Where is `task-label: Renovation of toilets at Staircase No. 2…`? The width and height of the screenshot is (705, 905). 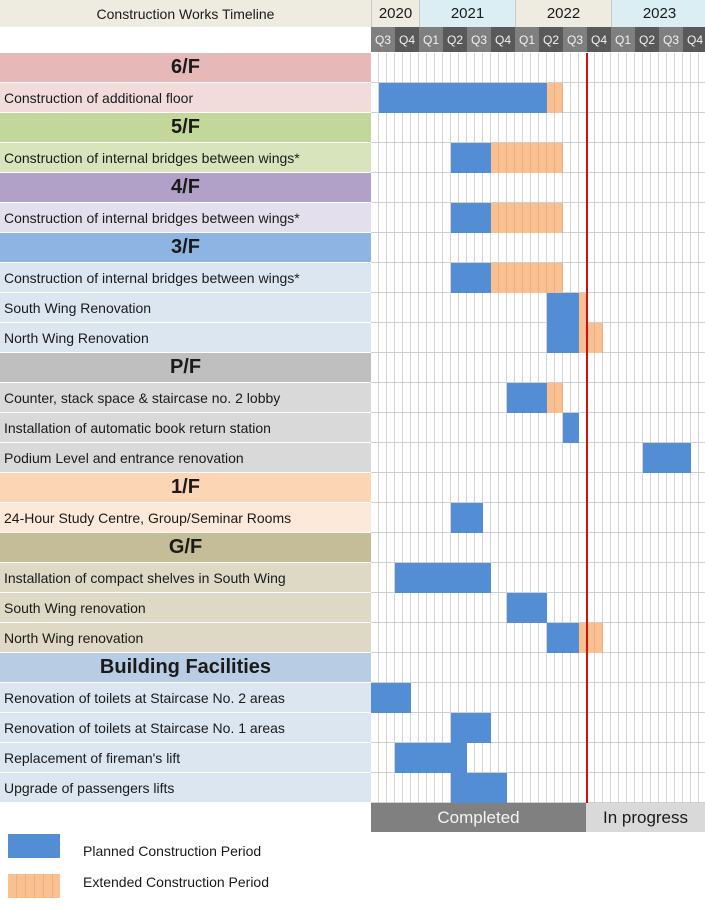
task-label: Renovation of toilets at Staircase No. 2… is located at coordinates (185, 697).